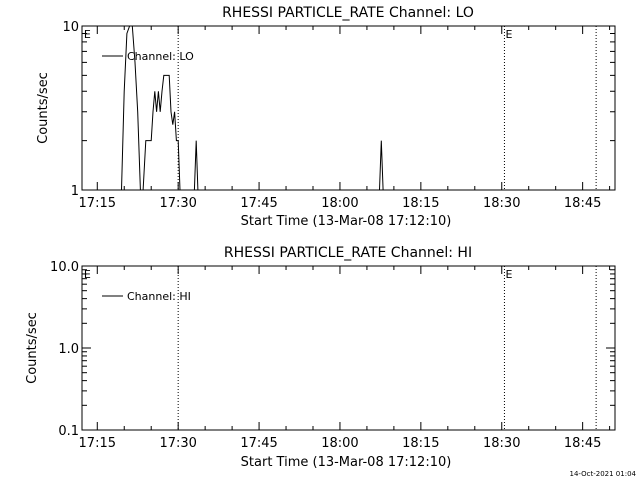 This screenshot has height=480, width=640. Describe the element at coordinates (348, 13) in the screenshot. I see `chart-title: RHESSI PARTICLE_RATE Channel: LO` at that location.